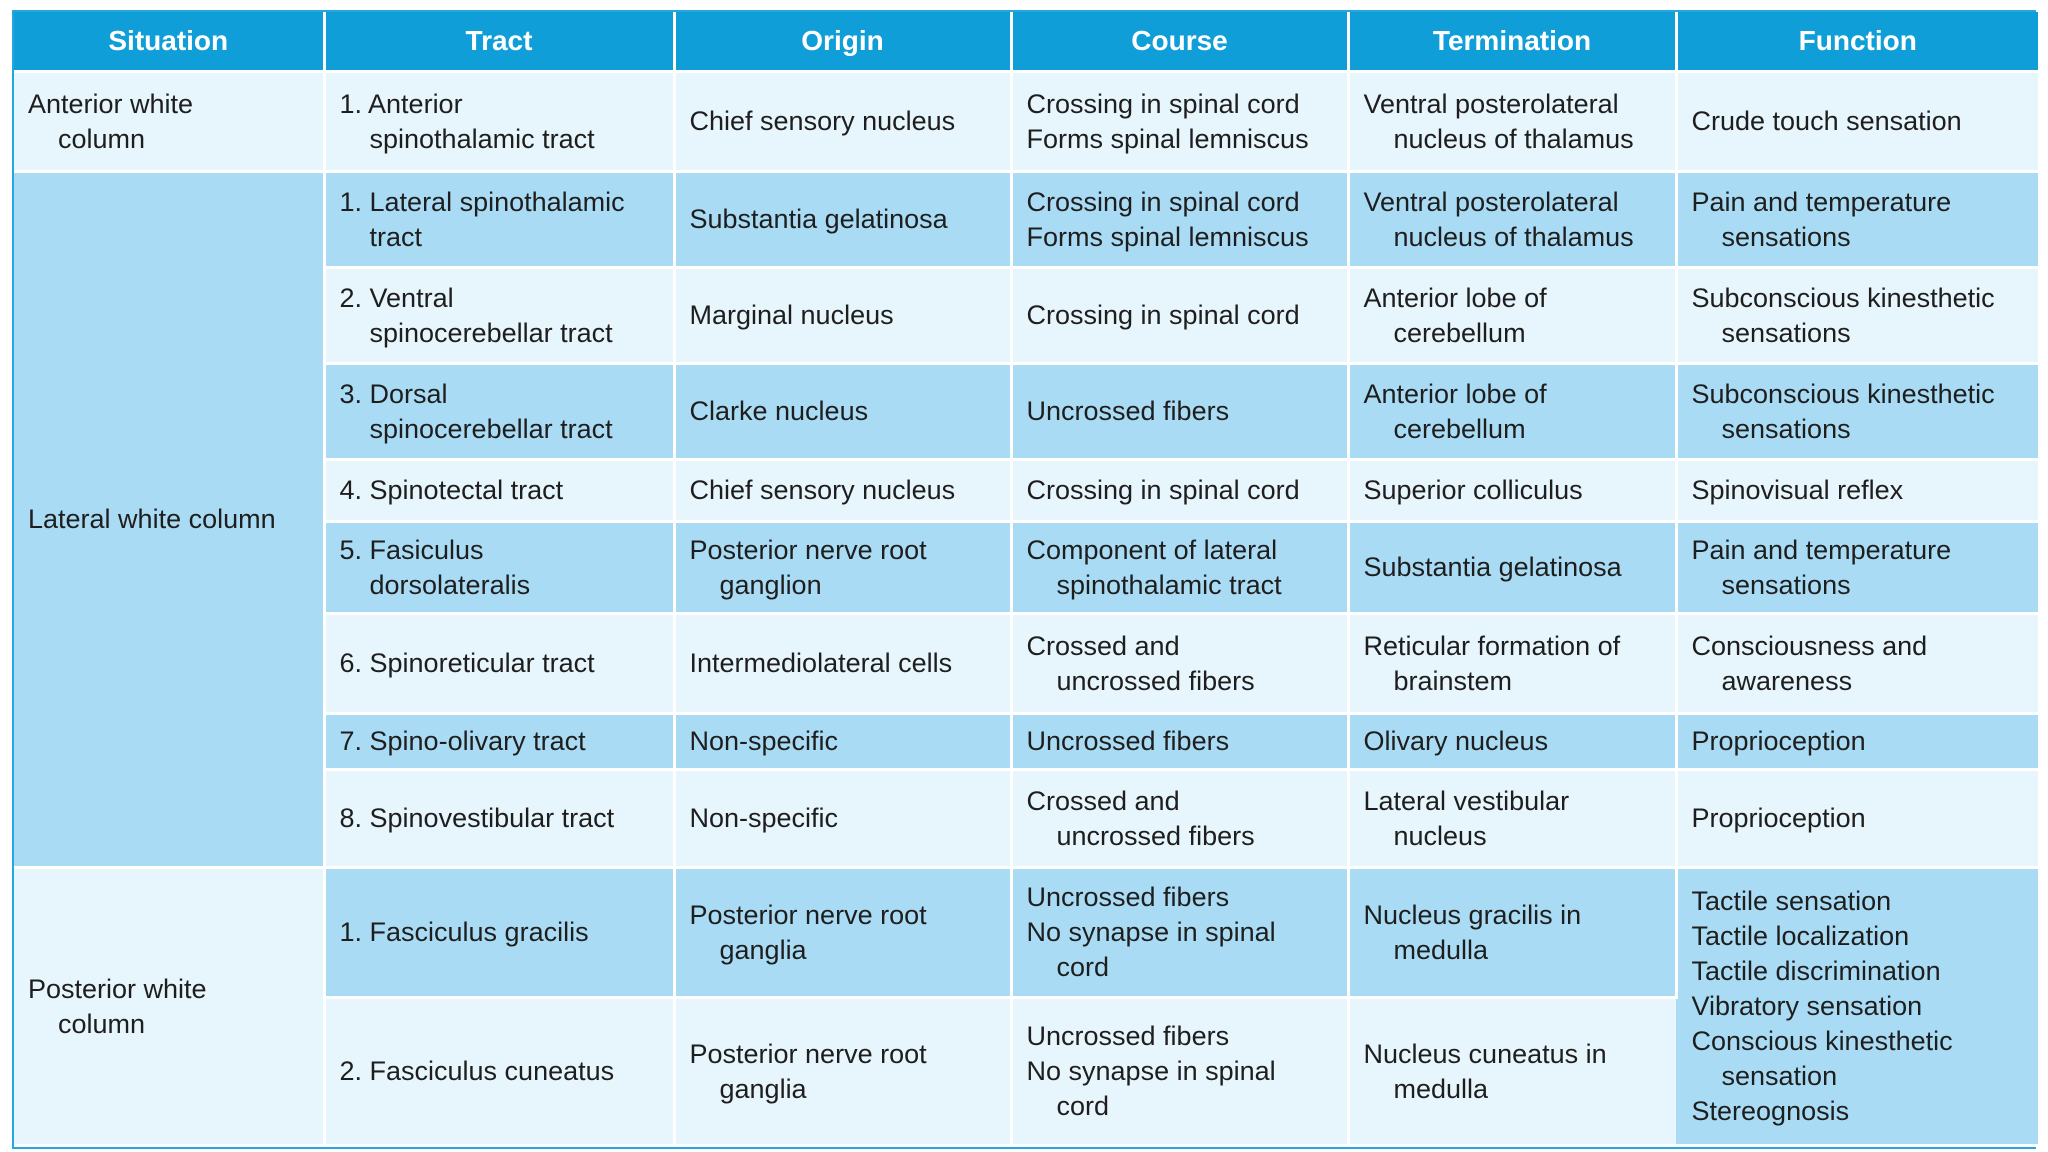 The height and width of the screenshot is (1152, 2048). I want to click on cell-line: Anterior lobe of, so click(1455, 297).